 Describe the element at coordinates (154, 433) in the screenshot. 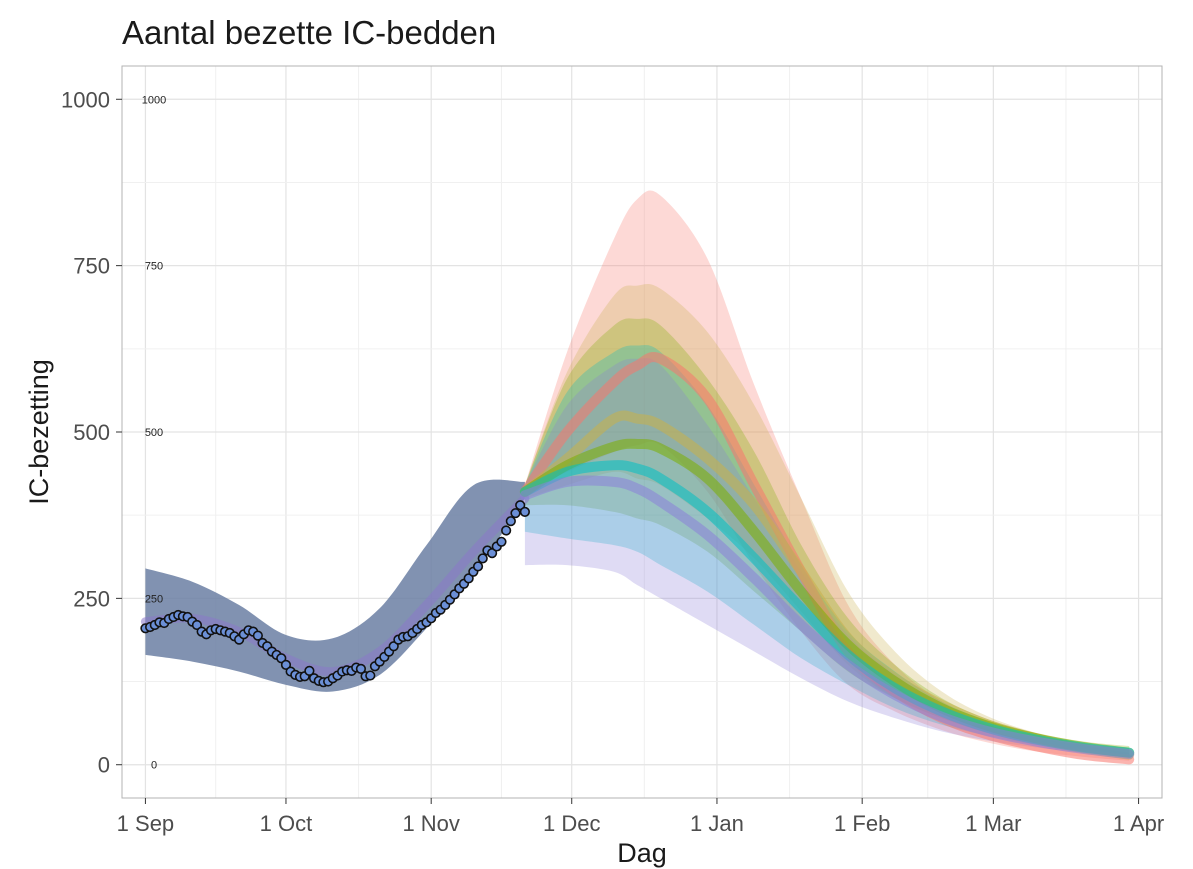

I see `y-inner-tick-label: 500` at that location.